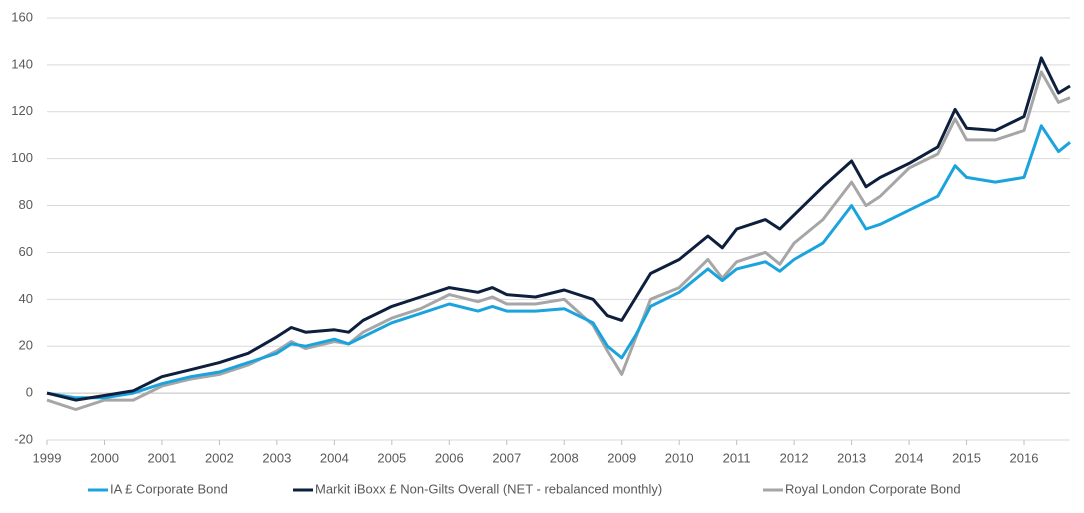  I want to click on y-tick-label: 160, so click(22, 16).